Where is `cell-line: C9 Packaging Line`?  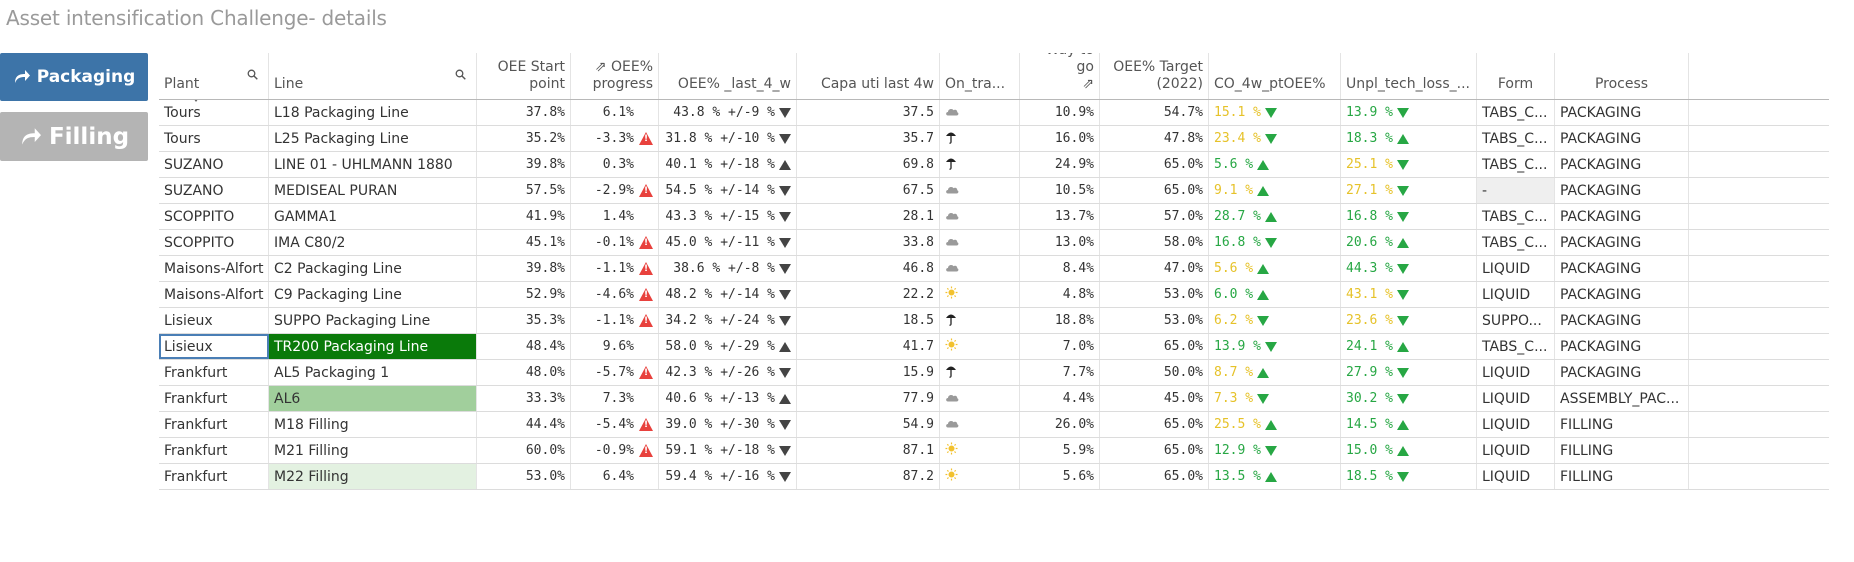
cell-line: C9 Packaging Line is located at coordinates (373, 294).